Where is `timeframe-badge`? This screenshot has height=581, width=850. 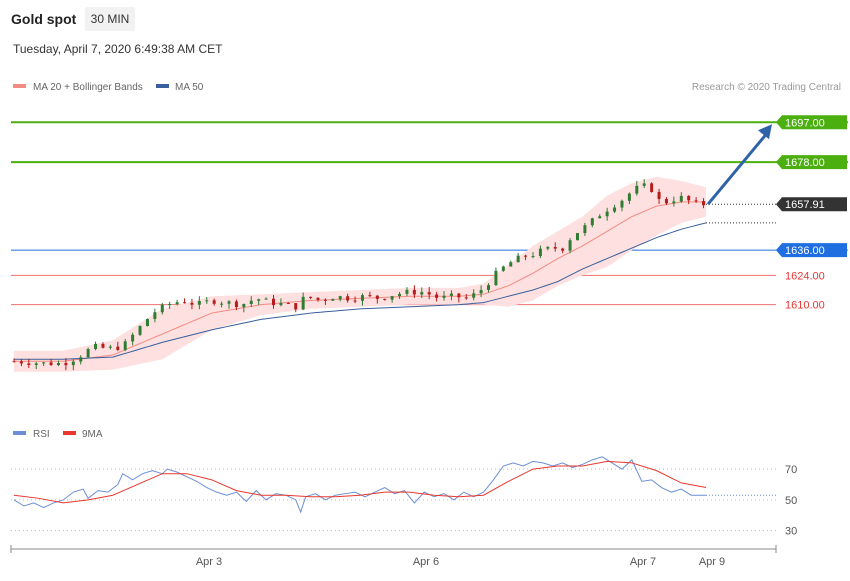 timeframe-badge is located at coordinates (110, 19).